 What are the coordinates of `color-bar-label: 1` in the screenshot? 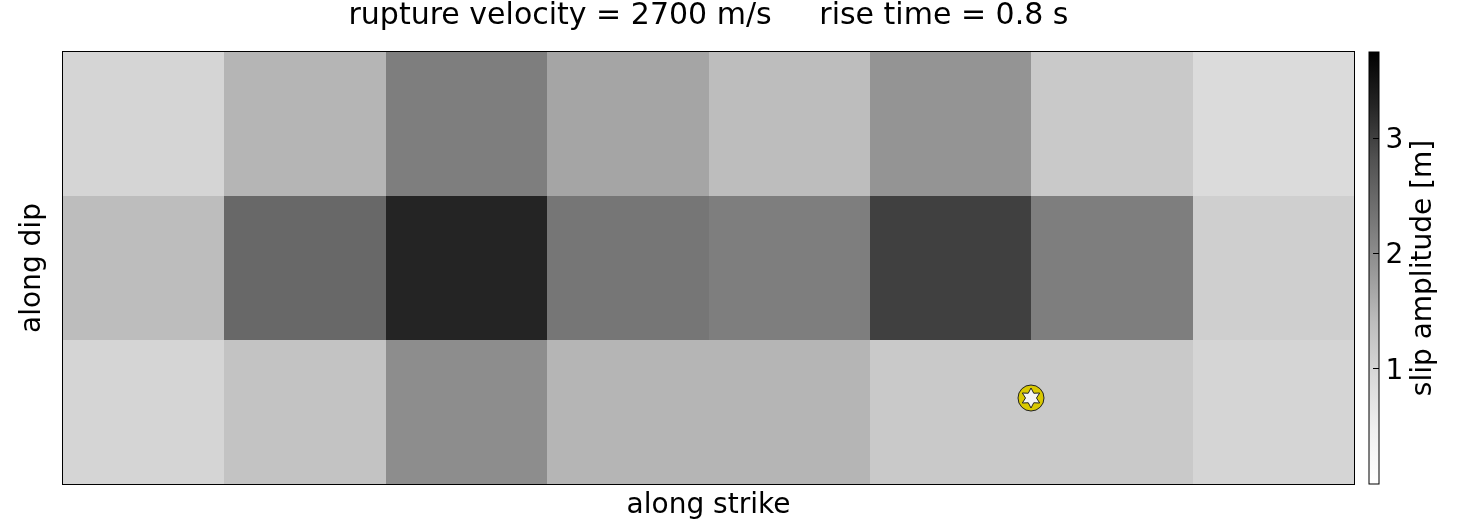 It's located at (1394, 369).